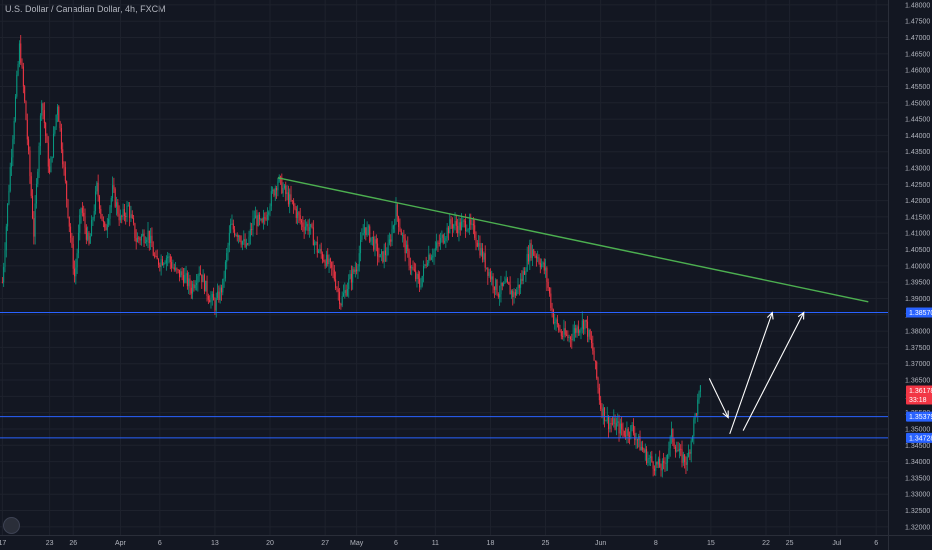 The height and width of the screenshot is (550, 932). I want to click on annotation-arrow, so click(718, 398).